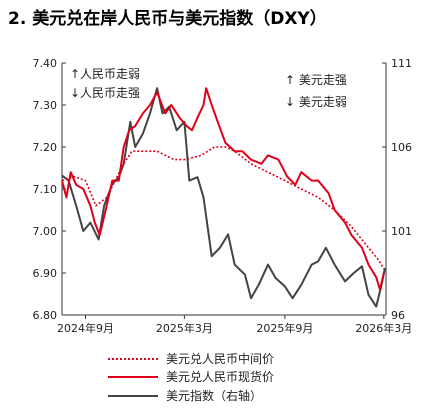 Image resolution: width=437 pixels, height=413 pixels. Describe the element at coordinates (401, 147) in the screenshot. I see `right-tick-label: 106` at that location.